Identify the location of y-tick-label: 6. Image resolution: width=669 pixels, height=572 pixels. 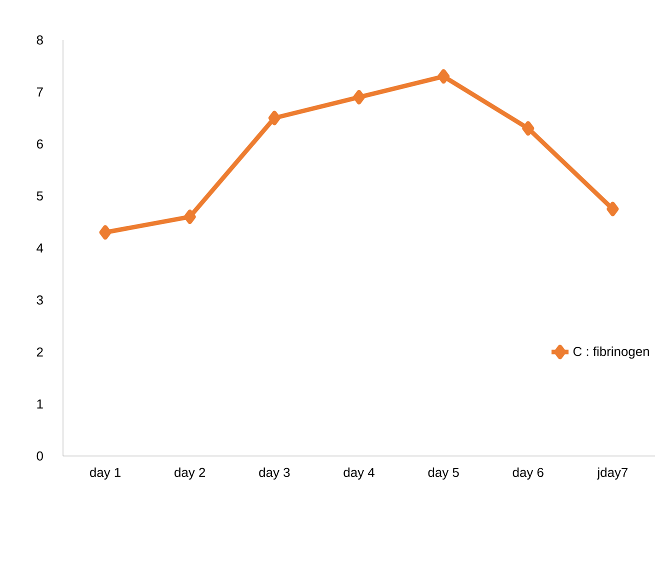
(39, 144).